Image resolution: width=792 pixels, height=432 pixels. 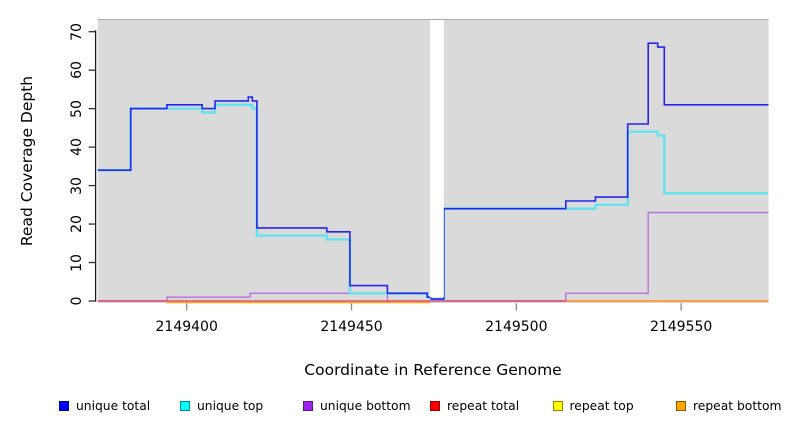 What do you see at coordinates (186, 327) in the screenshot?
I see `x-tick-label: 2149400` at bounding box center [186, 327].